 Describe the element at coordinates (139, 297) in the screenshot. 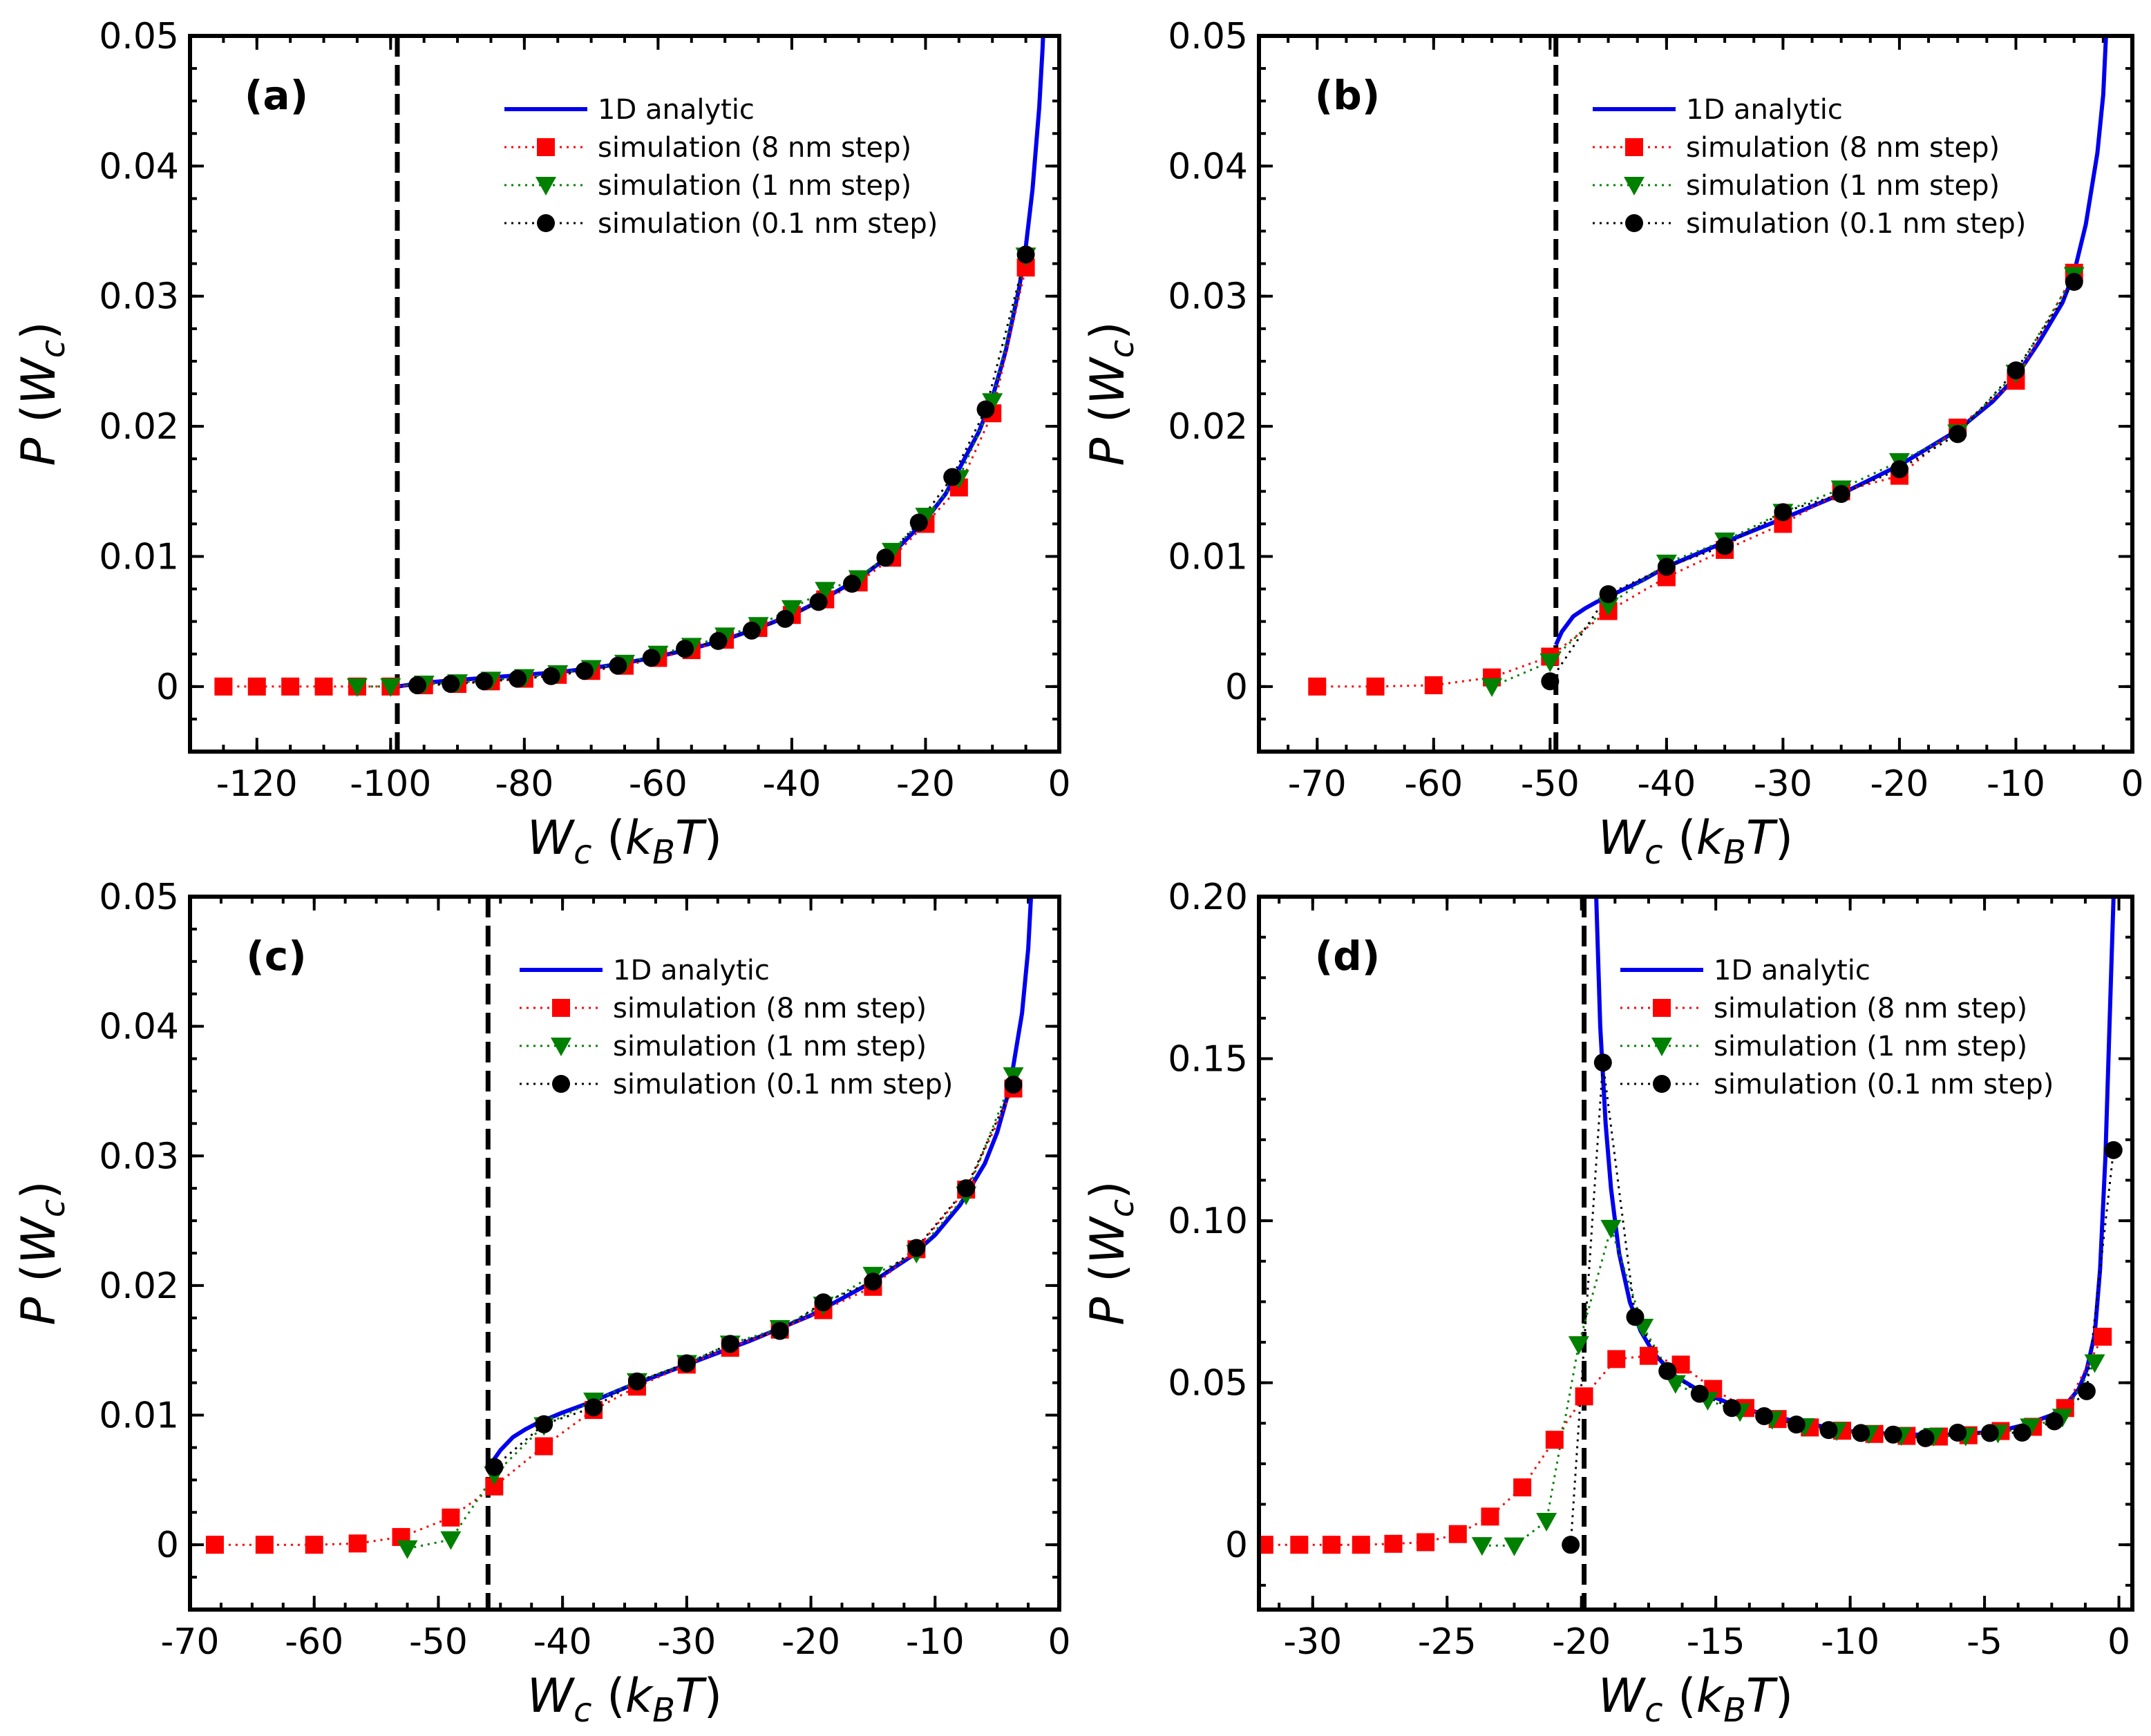

I see `y-tick-label: 0.03` at that location.